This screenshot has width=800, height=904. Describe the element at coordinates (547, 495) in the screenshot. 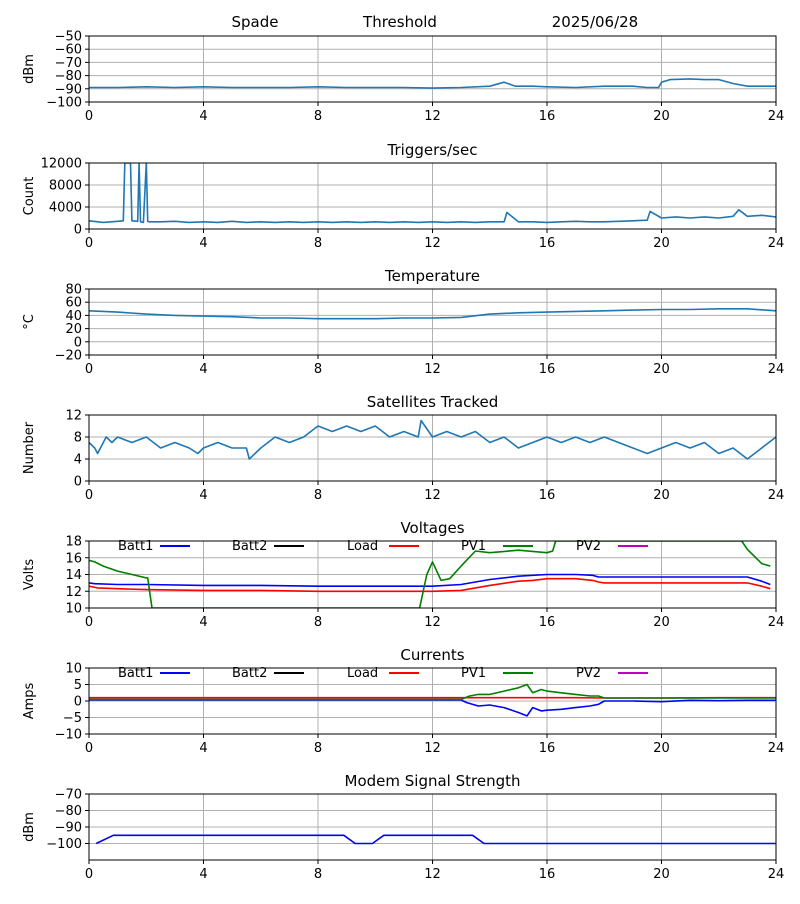

I see `chart4-x-tick-label: 16` at that location.